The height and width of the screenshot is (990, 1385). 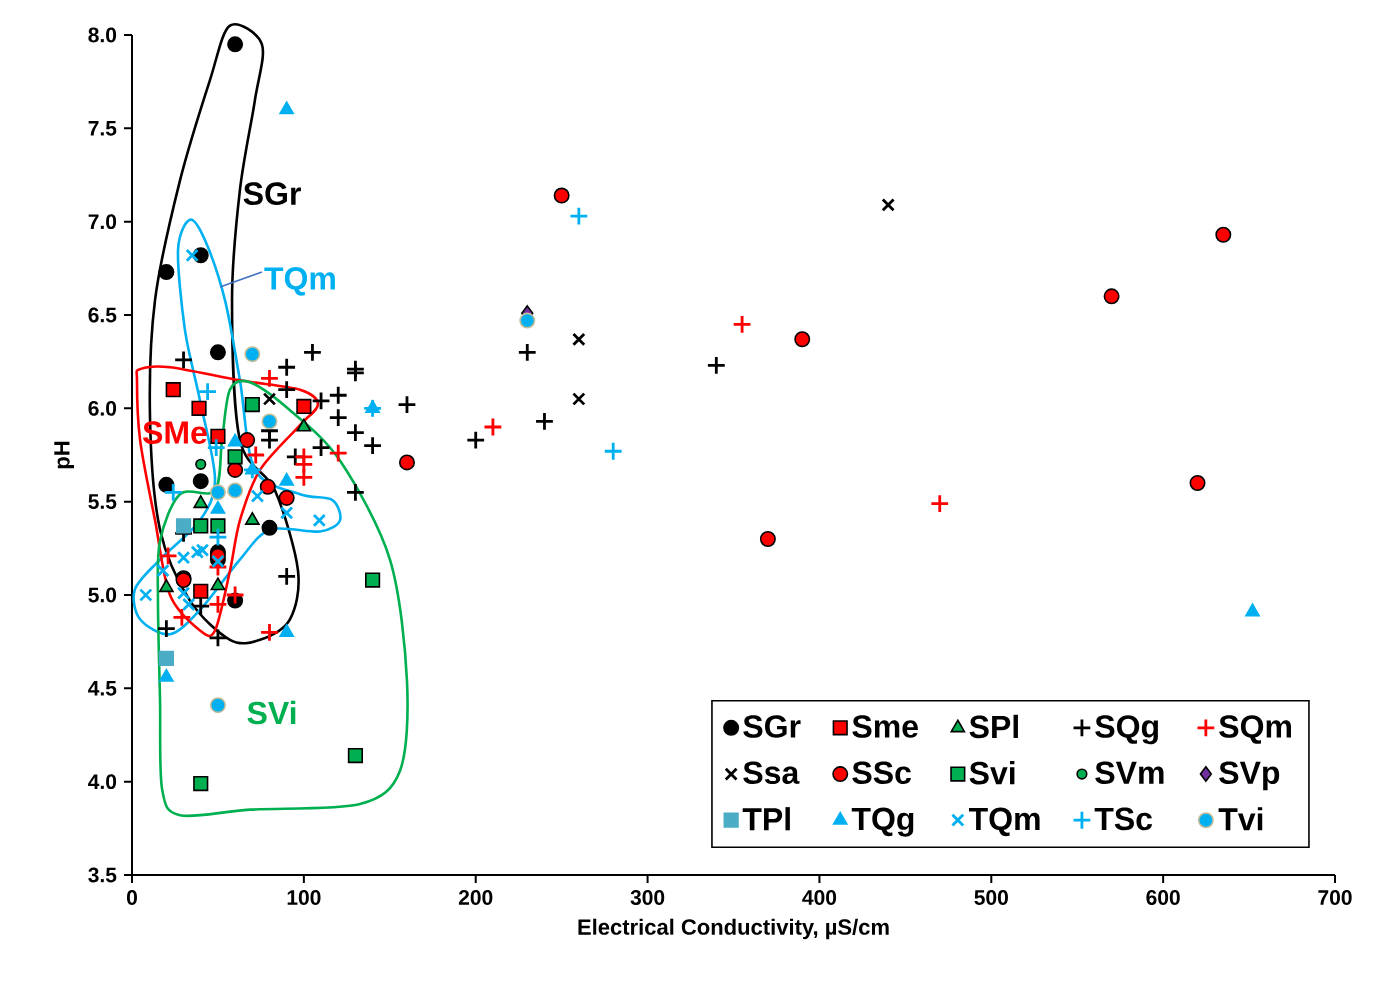 I want to click on legend-label: SVp, so click(x=1249, y=776).